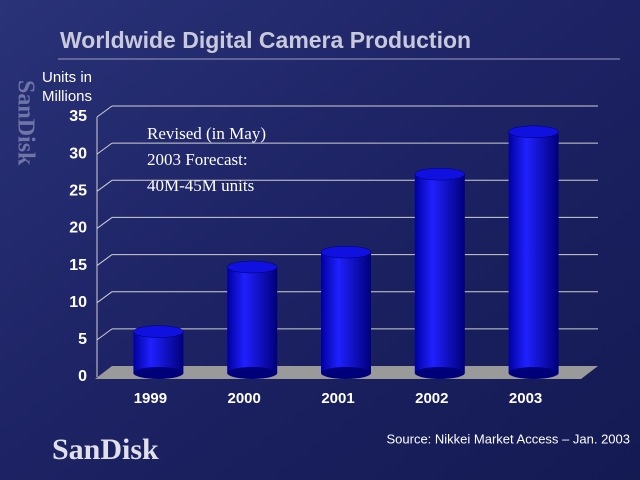 This screenshot has width=640, height=480. What do you see at coordinates (67, 96) in the screenshot?
I see `y-axis-label: Millions` at bounding box center [67, 96].